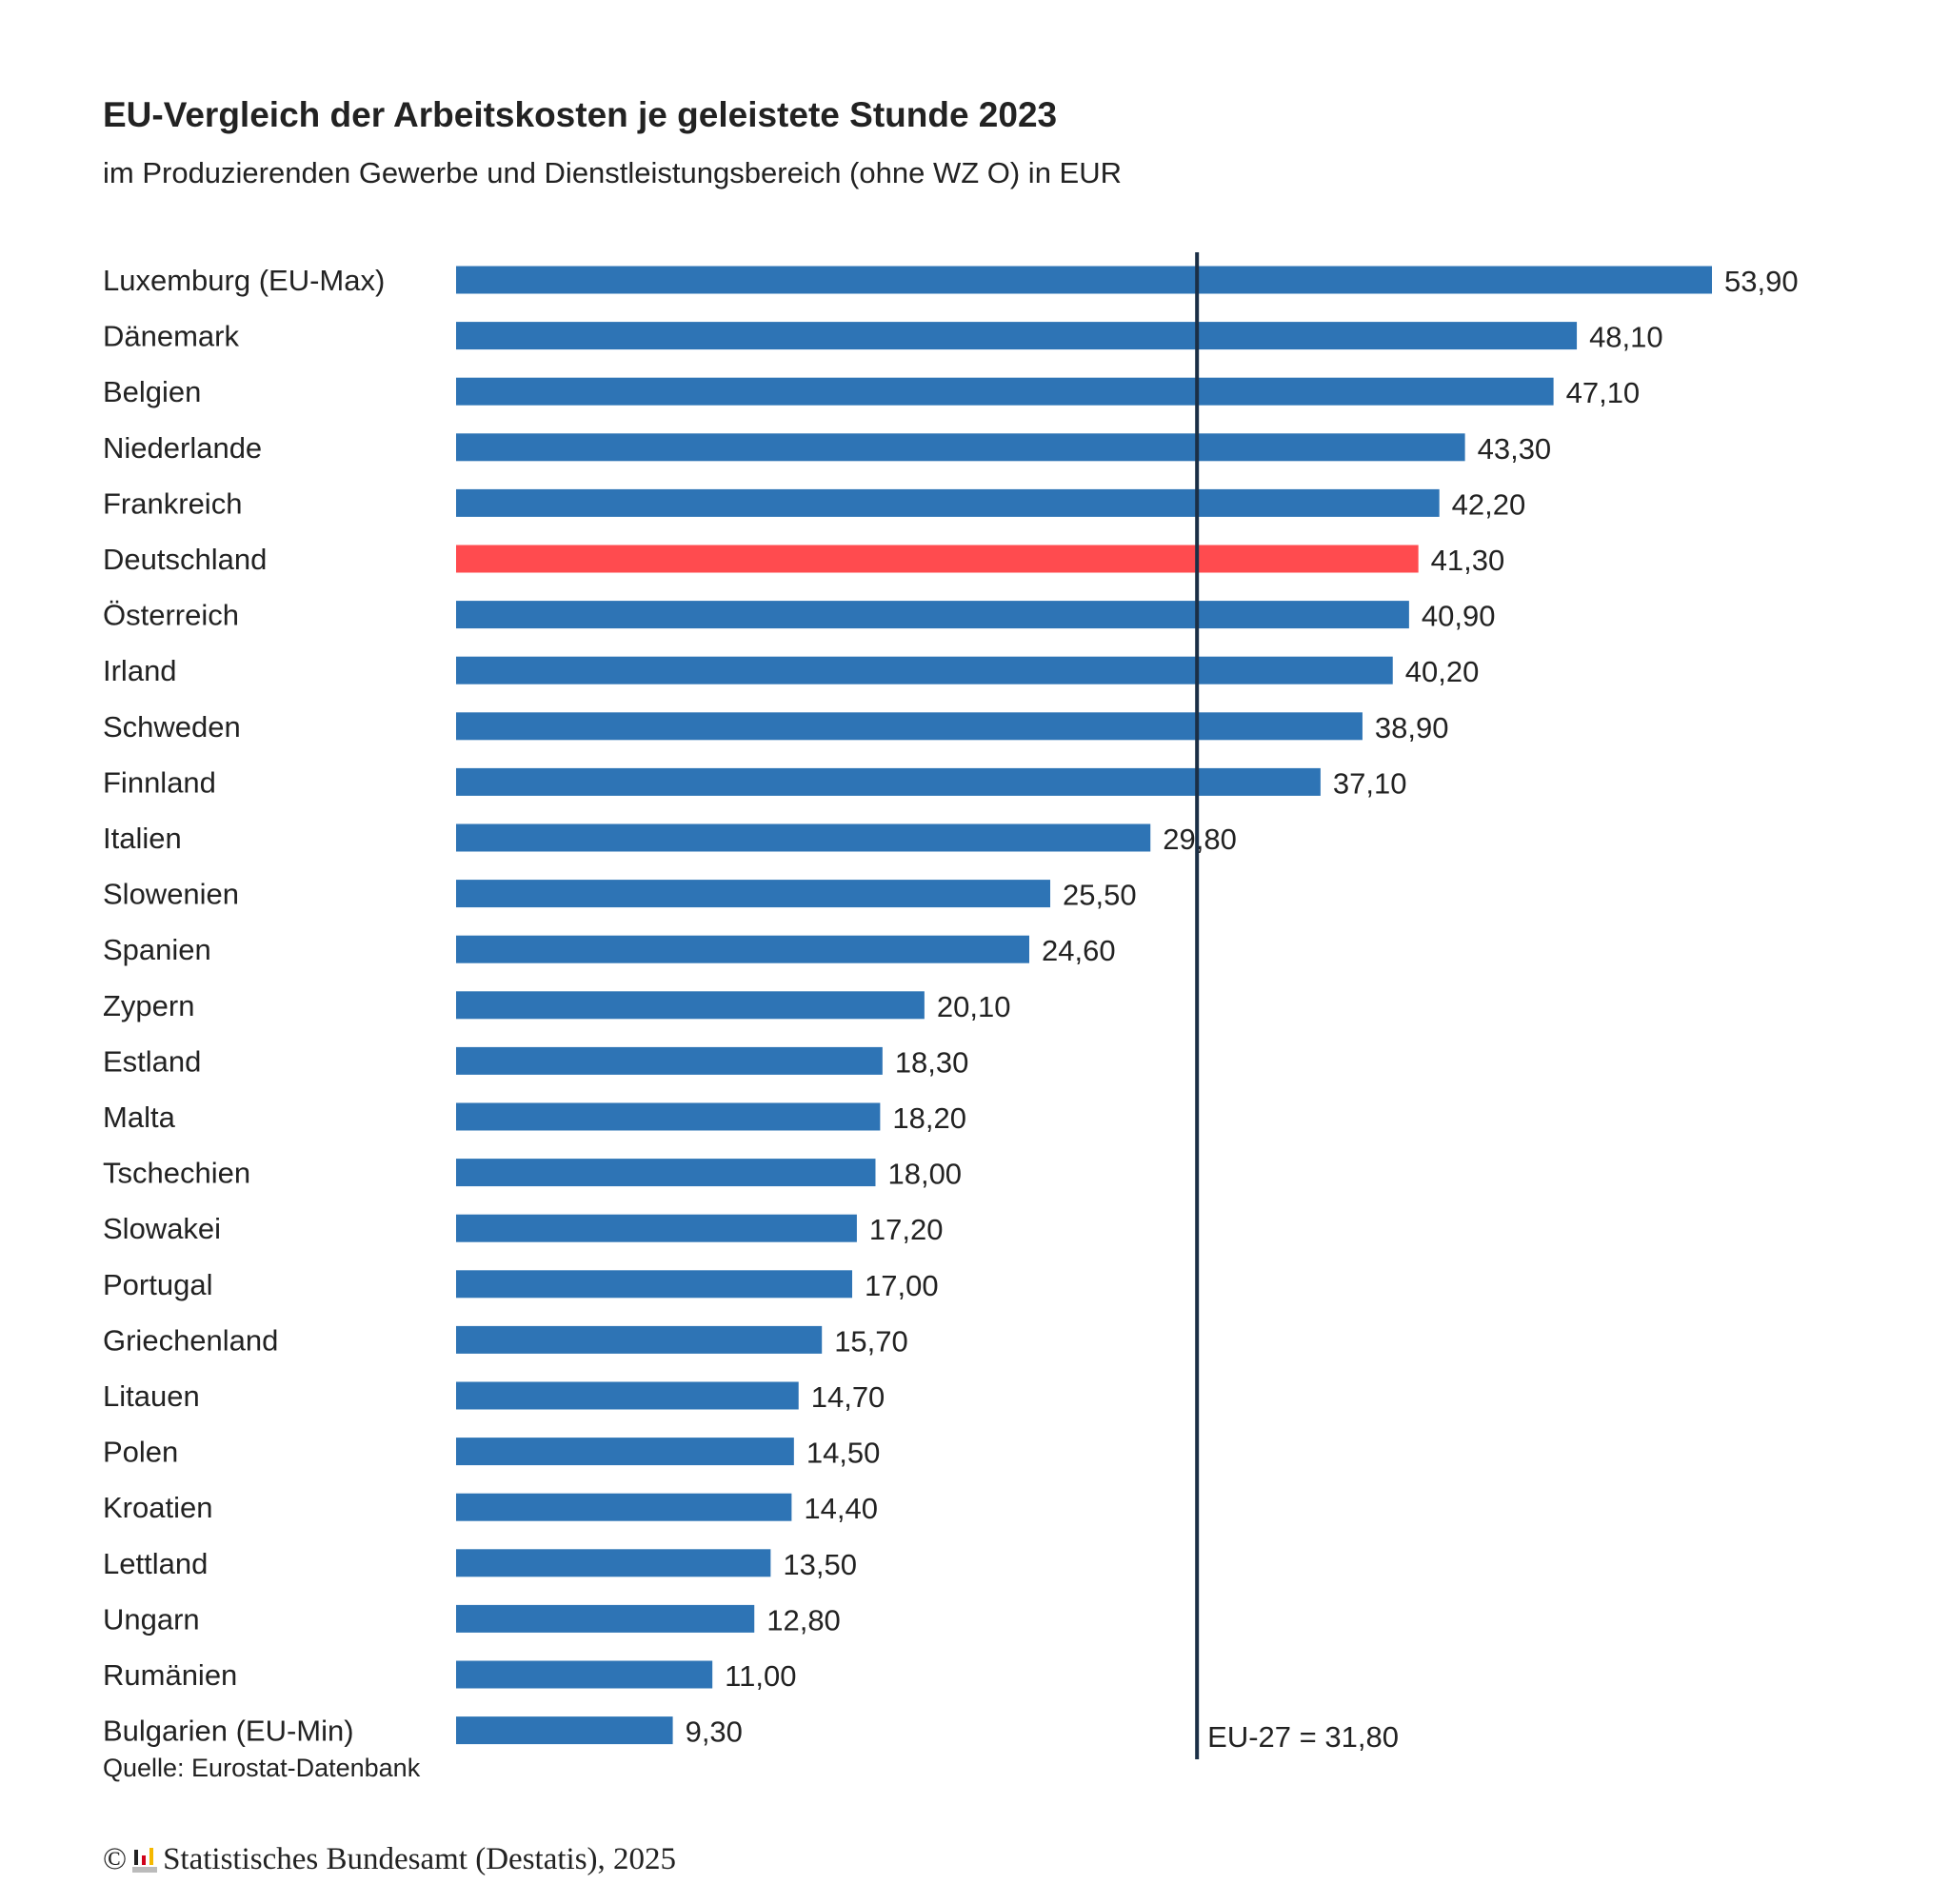  I want to click on category-label: Irland, so click(140, 670).